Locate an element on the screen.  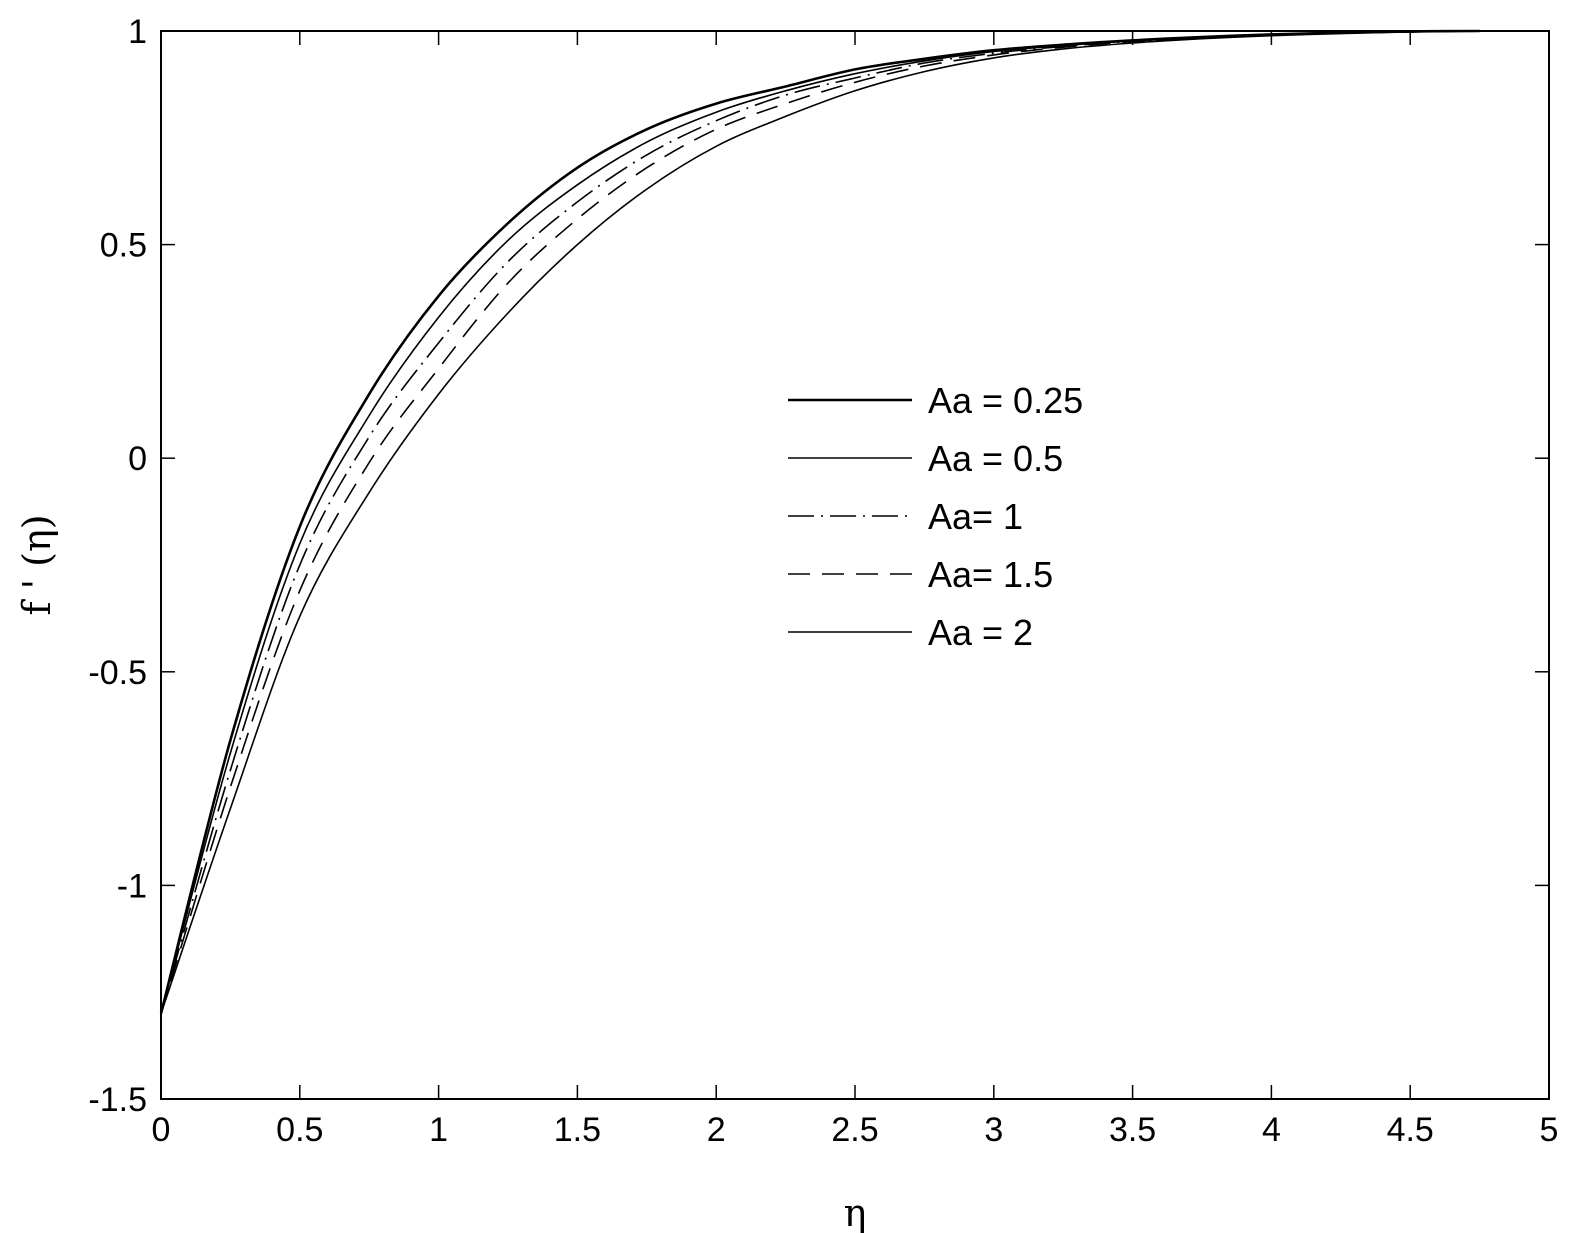
x-axis-label: η is located at coordinates (855, 1212).